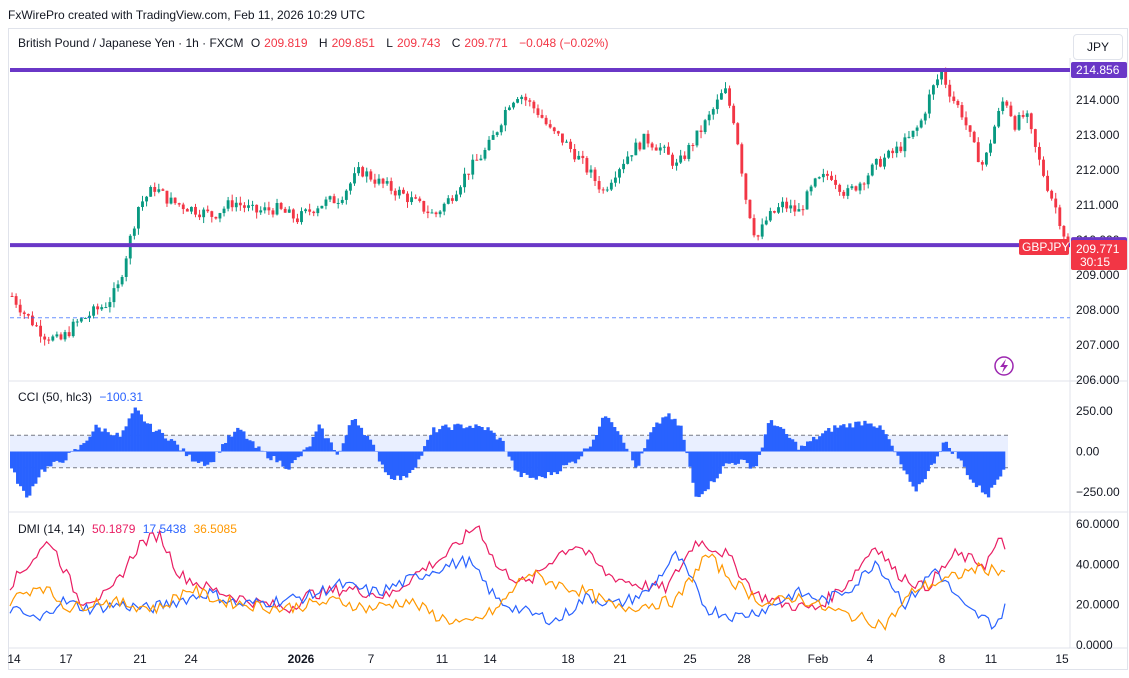 Image resolution: width=1129 pixels, height=678 pixels. What do you see at coordinates (1097, 205) in the screenshot?
I see `price-tick-label: 211.000` at bounding box center [1097, 205].